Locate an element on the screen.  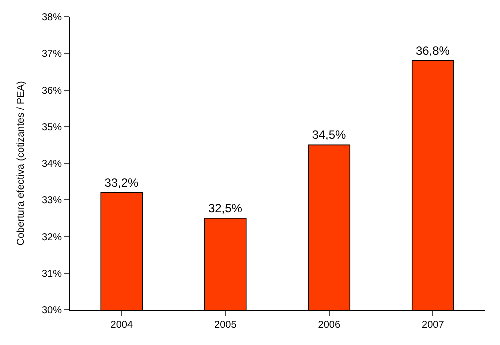
y-tick-label: 38% is located at coordinates (52, 18).